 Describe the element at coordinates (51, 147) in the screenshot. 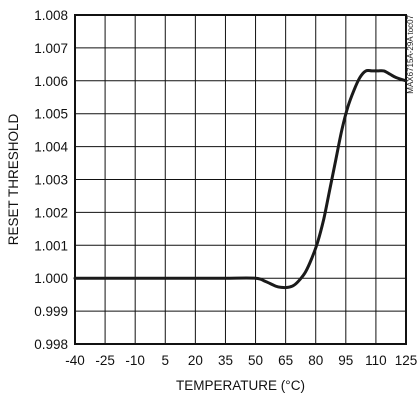

I see `y-tick-label: 1.004` at that location.